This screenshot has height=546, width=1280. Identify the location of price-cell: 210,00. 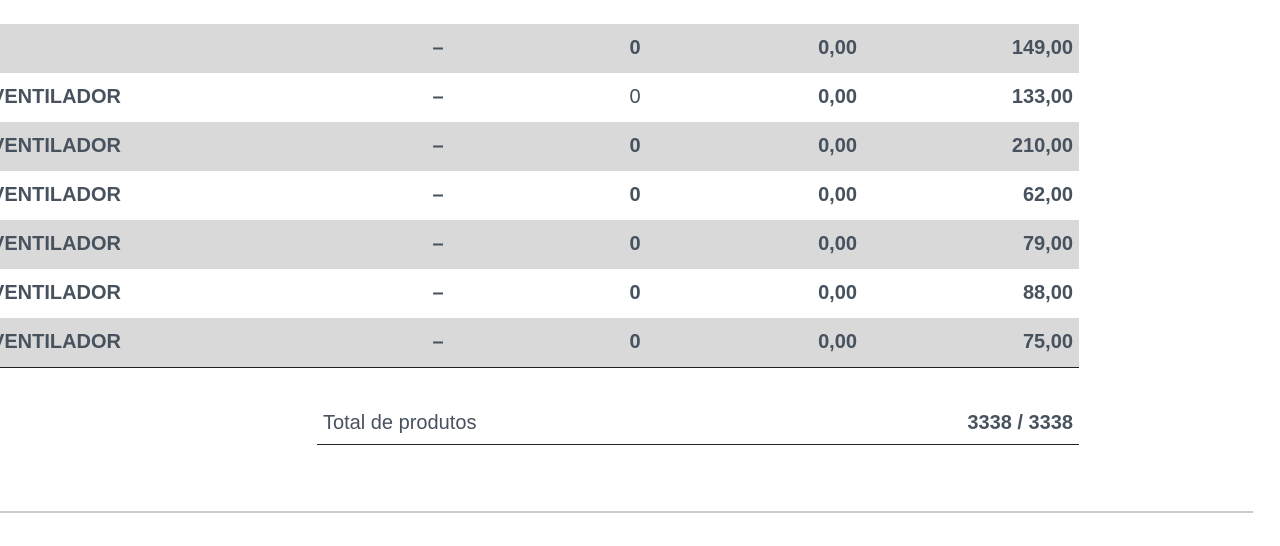
(1042, 146).